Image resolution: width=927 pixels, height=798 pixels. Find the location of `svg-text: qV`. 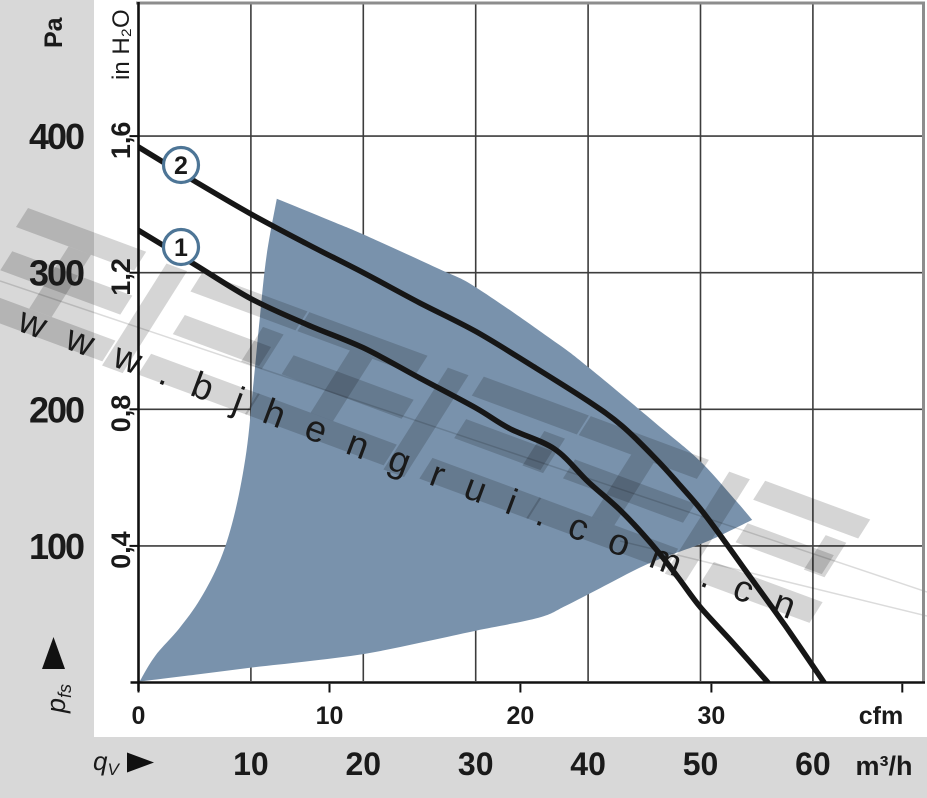

svg-text: qV is located at coordinates (106, 762).